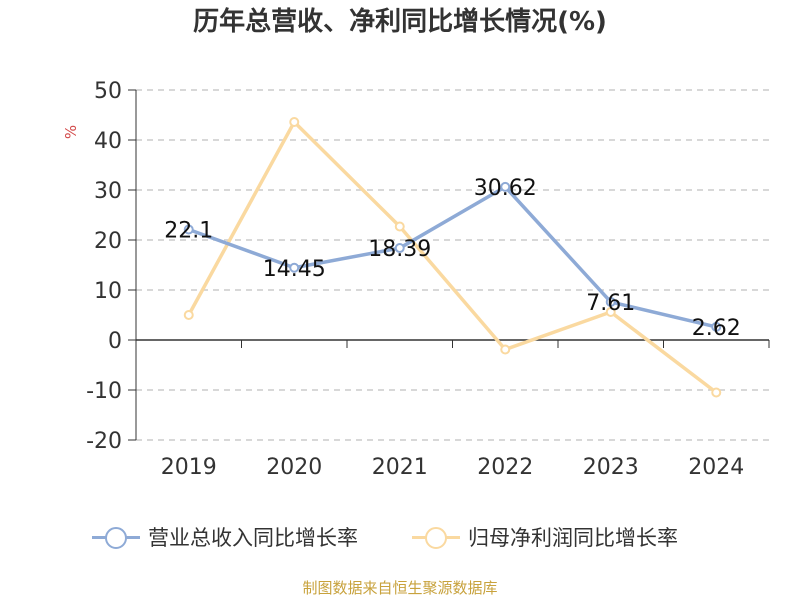  I want to click on legend: 营业总收入同比增长率 归母净利润同比增长率, so click(400, 537).